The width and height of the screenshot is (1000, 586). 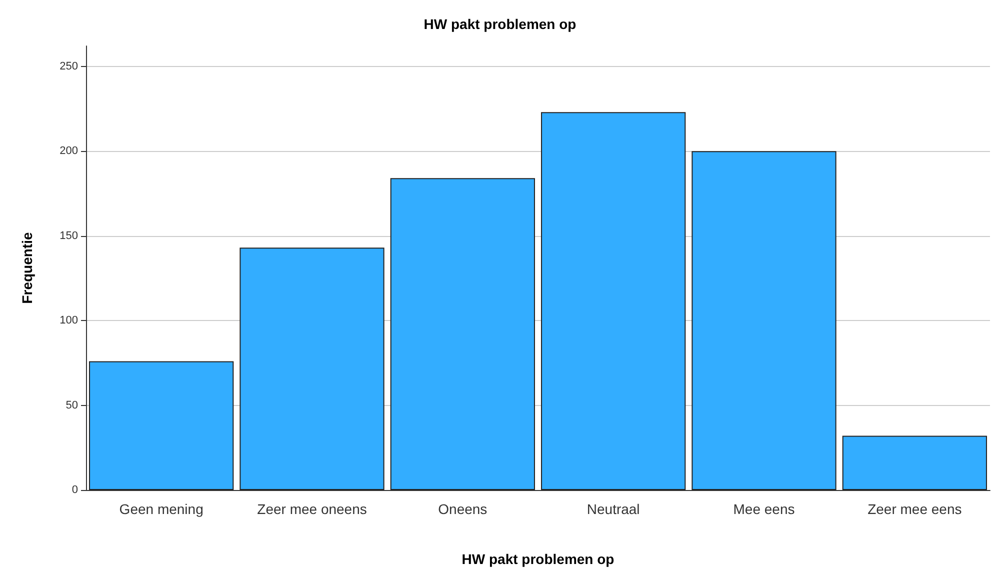 I want to click on x-tick-label: Zeer mee oneens, so click(x=312, y=509).